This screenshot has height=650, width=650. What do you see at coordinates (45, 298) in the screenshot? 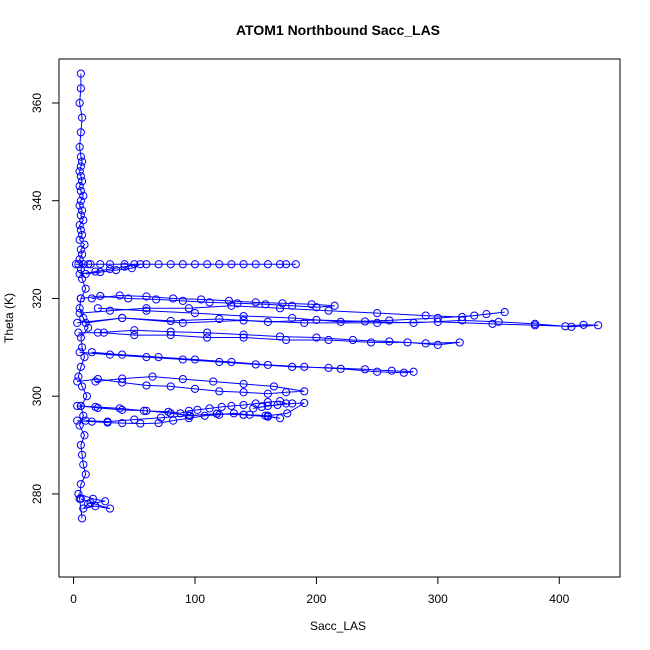
I see `y-axis: 280 300 320 340 360` at bounding box center [45, 298].